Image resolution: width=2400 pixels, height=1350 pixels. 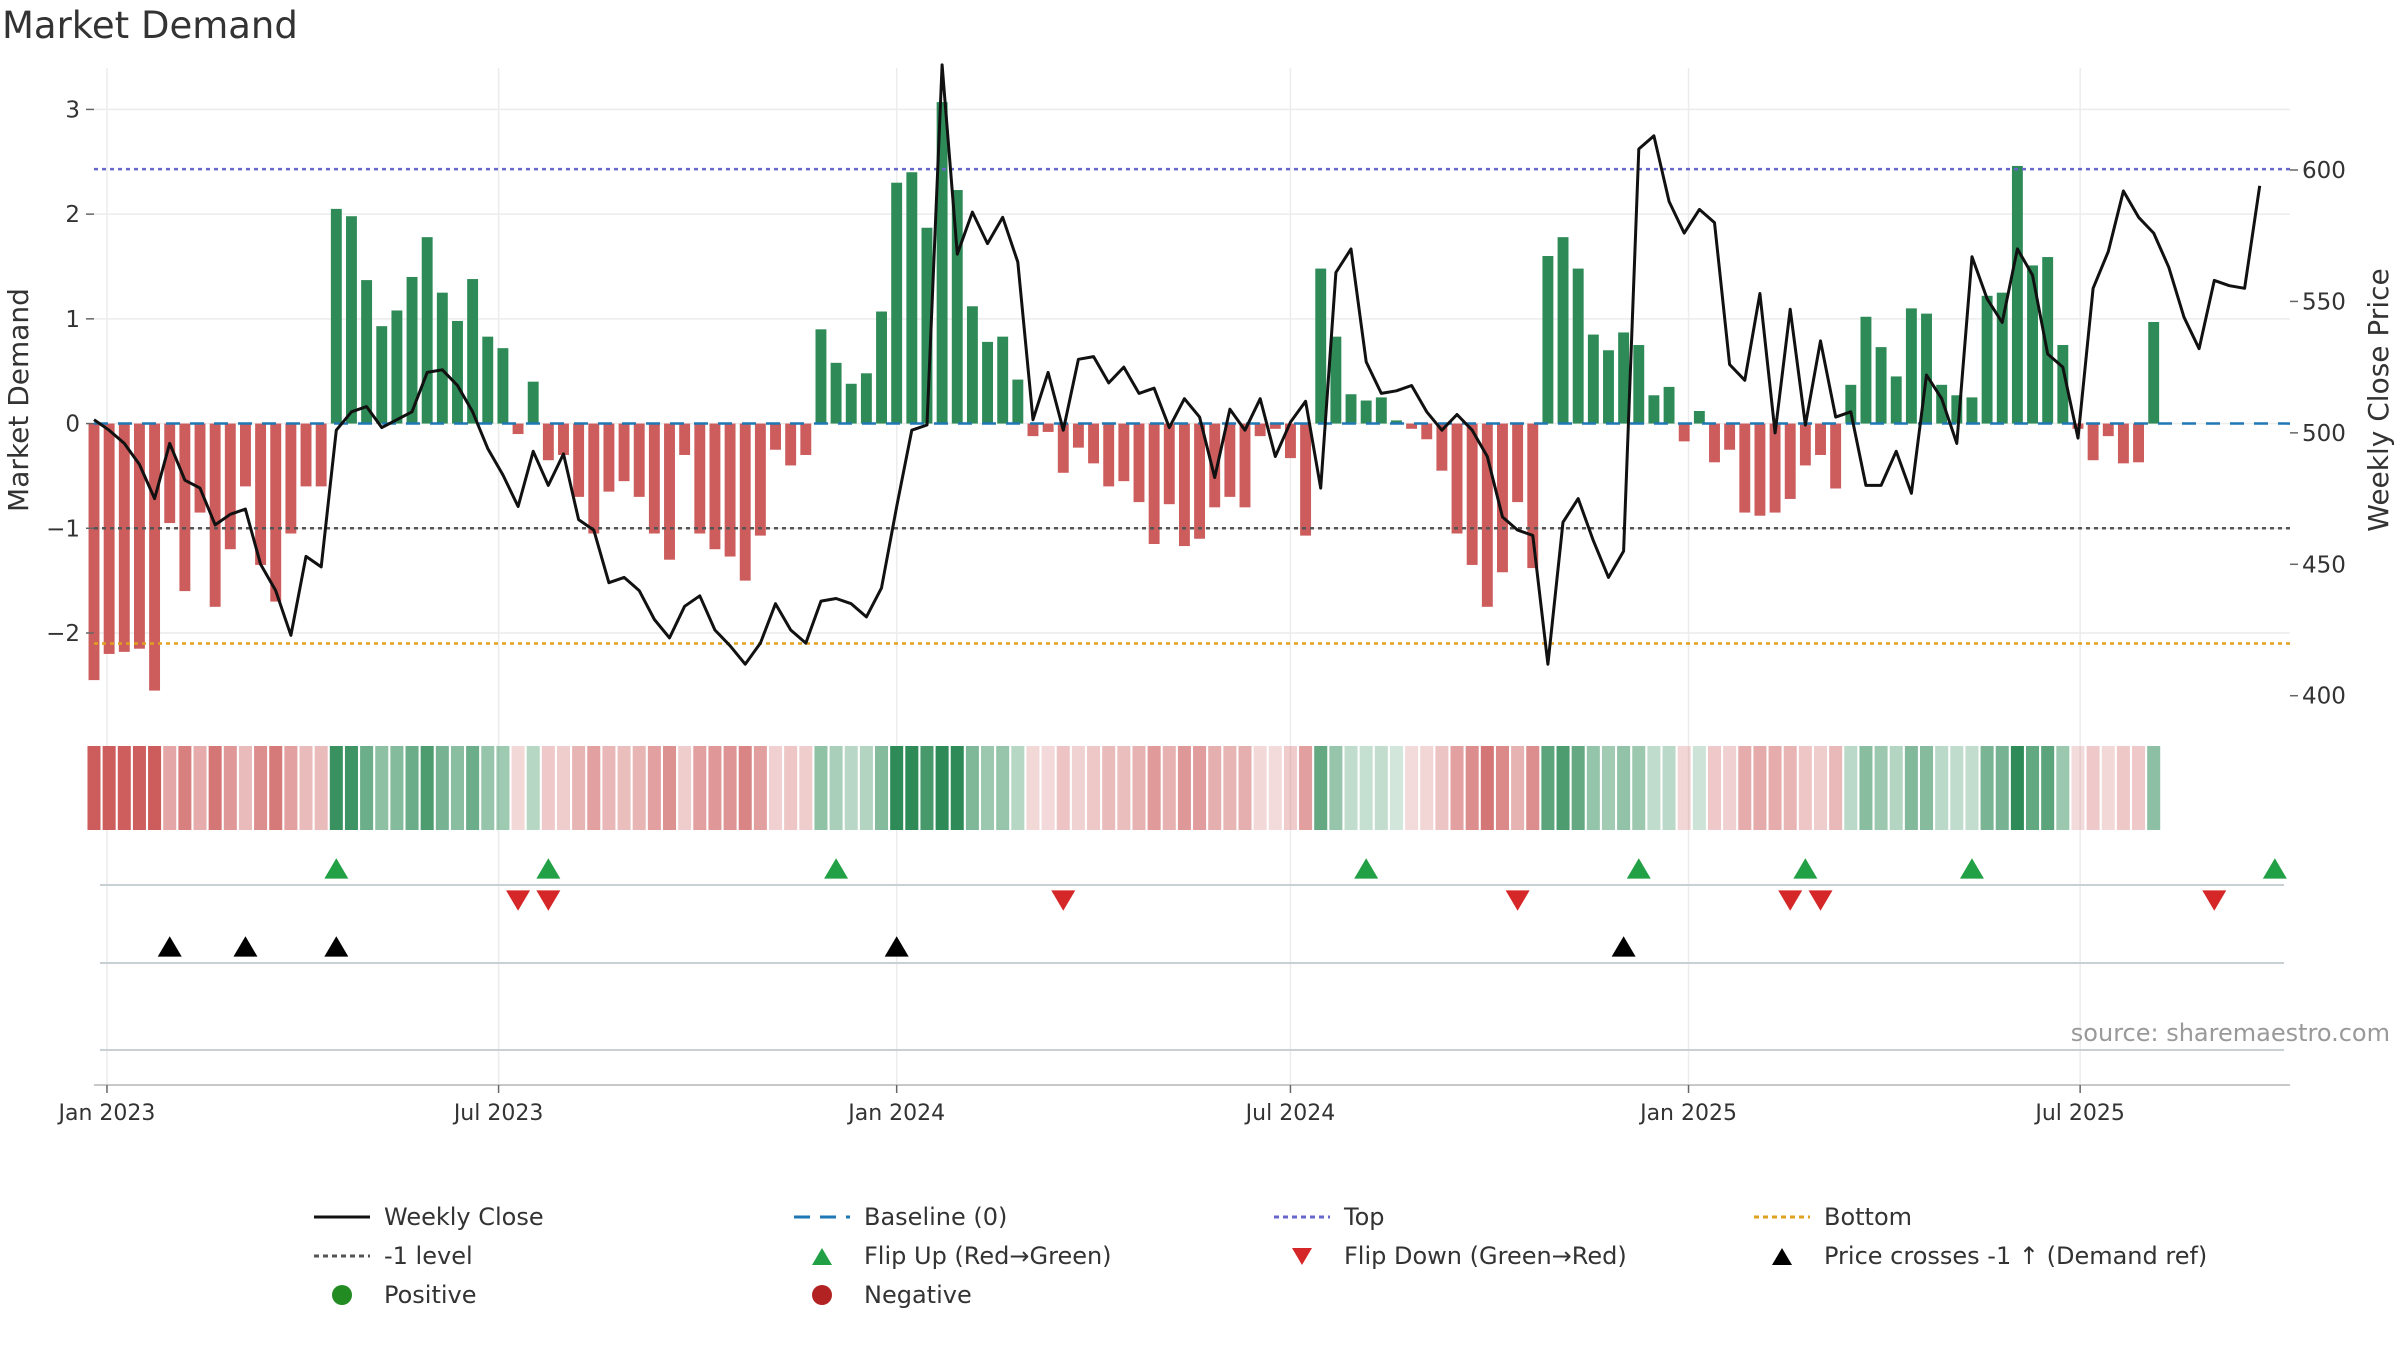 What do you see at coordinates (498, 1113) in the screenshot?
I see `x-tick-label: Jul 2023` at bounding box center [498, 1113].